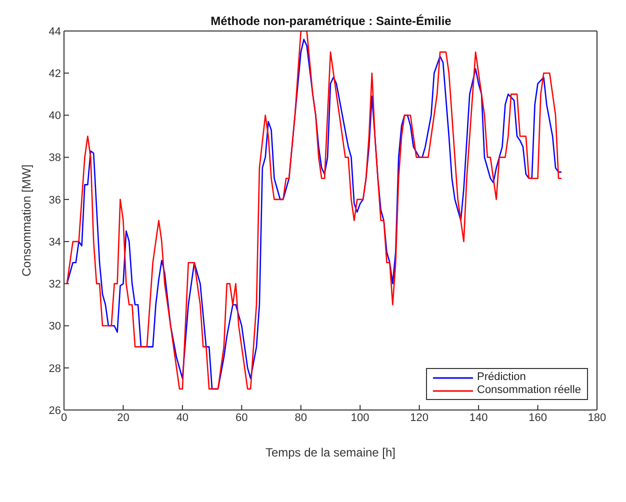  I want to click on y-tick-label: 40, so click(54, 116).